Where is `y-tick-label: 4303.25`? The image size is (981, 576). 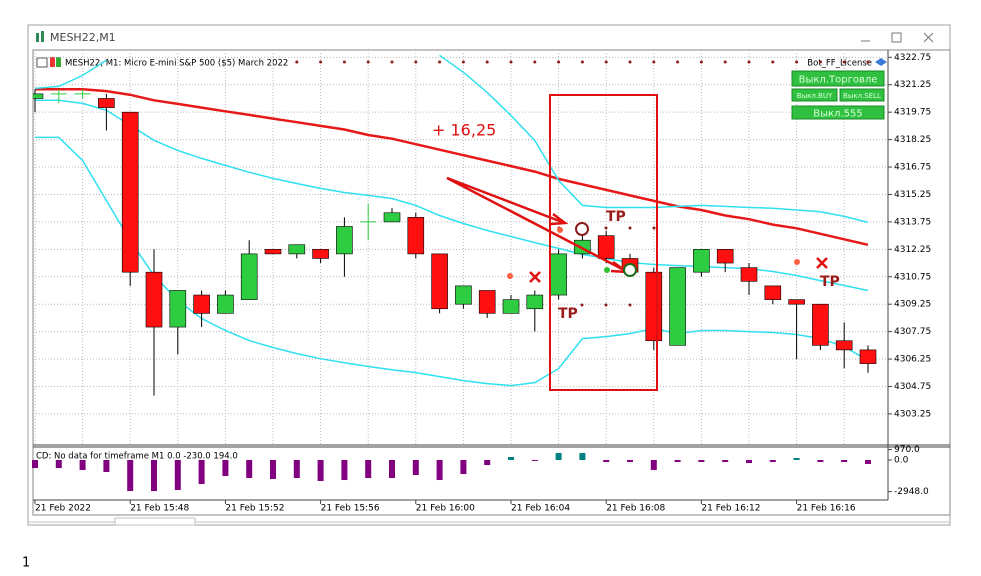 y-tick-label: 4303.25 is located at coordinates (912, 414).